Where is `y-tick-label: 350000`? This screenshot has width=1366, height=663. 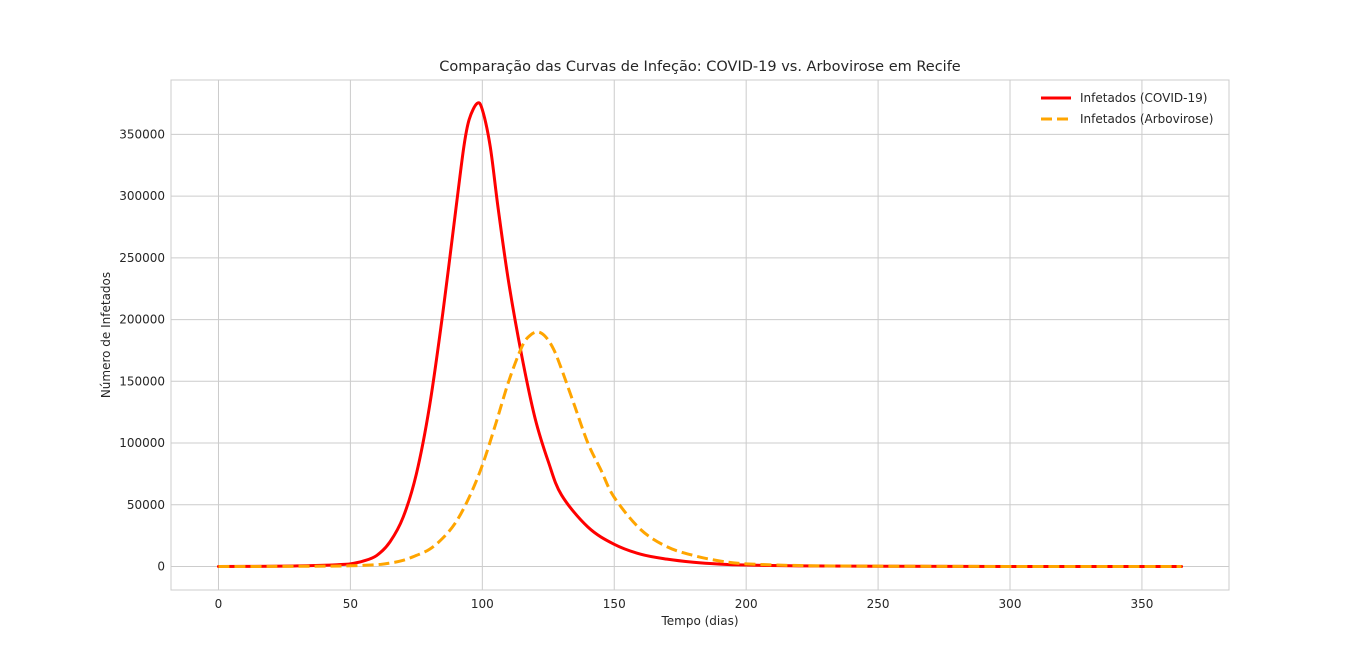 y-tick-label: 350000 is located at coordinates (142, 134).